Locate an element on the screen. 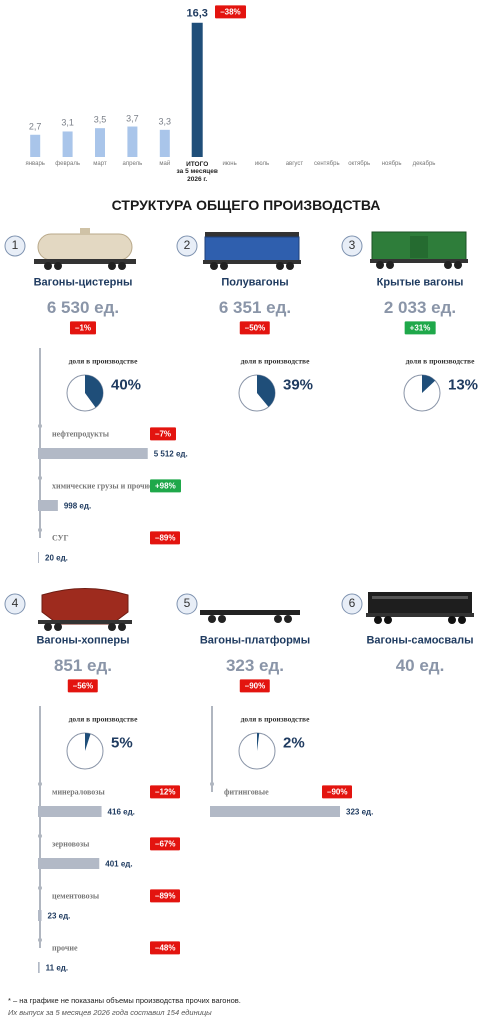 The height and width of the screenshot is (1024, 489). card-name: Крытые вагоны is located at coordinates (420, 282).